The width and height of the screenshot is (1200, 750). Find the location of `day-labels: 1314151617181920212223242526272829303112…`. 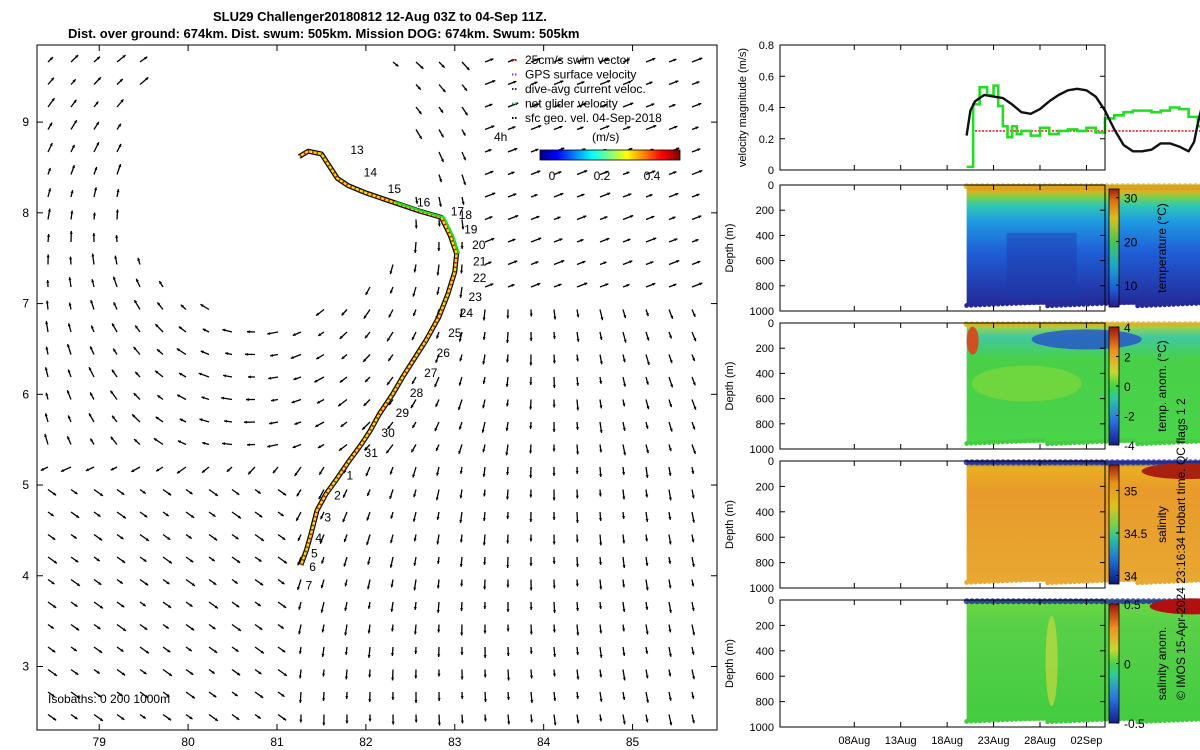

day-labels: 1314151617181920212223242526272829303112… is located at coordinates (396, 367).